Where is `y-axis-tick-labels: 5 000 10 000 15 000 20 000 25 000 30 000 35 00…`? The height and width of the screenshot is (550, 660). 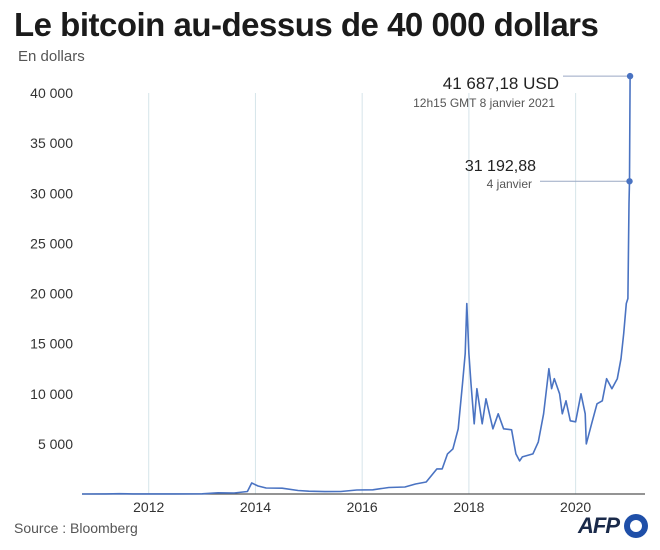 y-axis-tick-labels: 5 000 10 000 15 000 20 000 25 000 30 000 35 00… is located at coordinates (51, 268).